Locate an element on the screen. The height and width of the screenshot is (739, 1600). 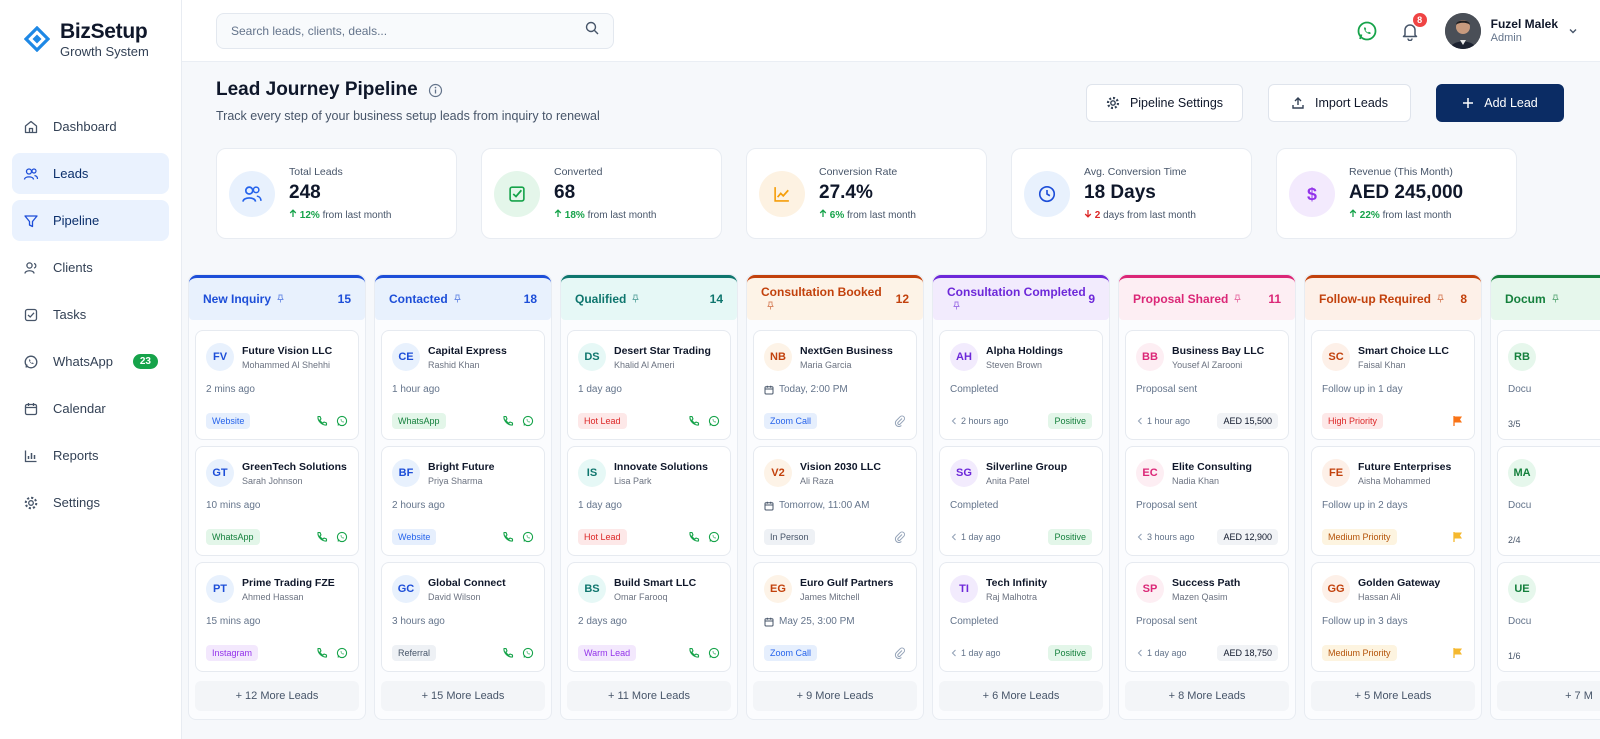
lead-card: UE Docu 1/6 is located at coordinates (1548, 617).